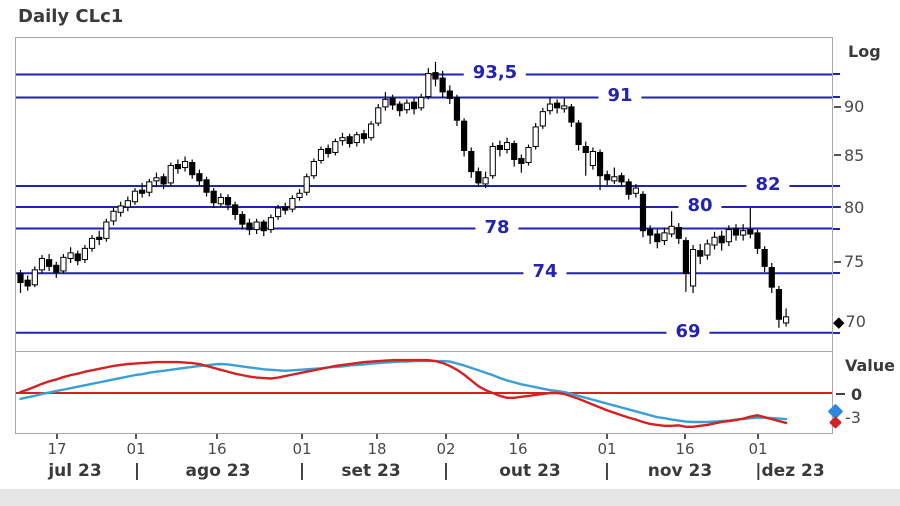  I want to click on indicator-axis-title: Value, so click(870, 365).